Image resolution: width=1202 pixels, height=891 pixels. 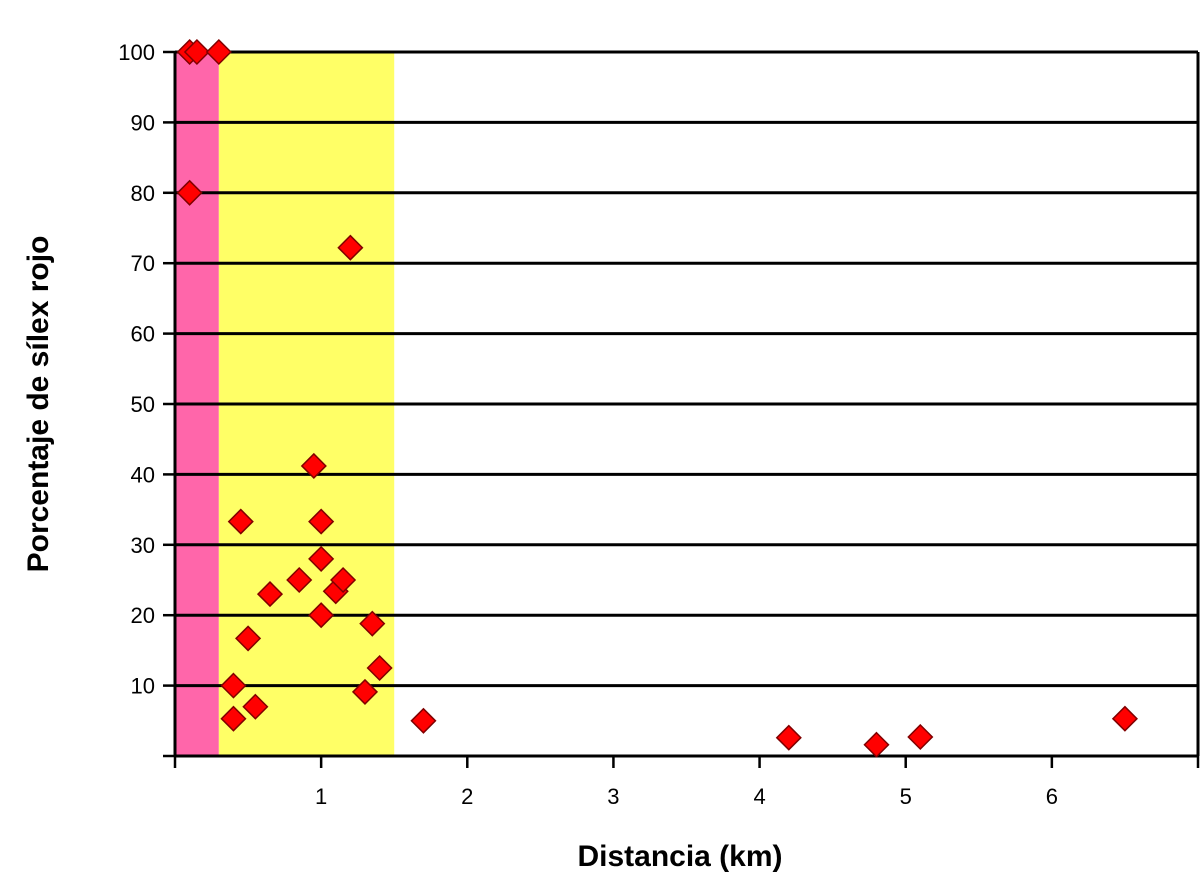 What do you see at coordinates (38, 404) in the screenshot?
I see `y-axis-title: Porcentaje de sílex rojo` at bounding box center [38, 404].